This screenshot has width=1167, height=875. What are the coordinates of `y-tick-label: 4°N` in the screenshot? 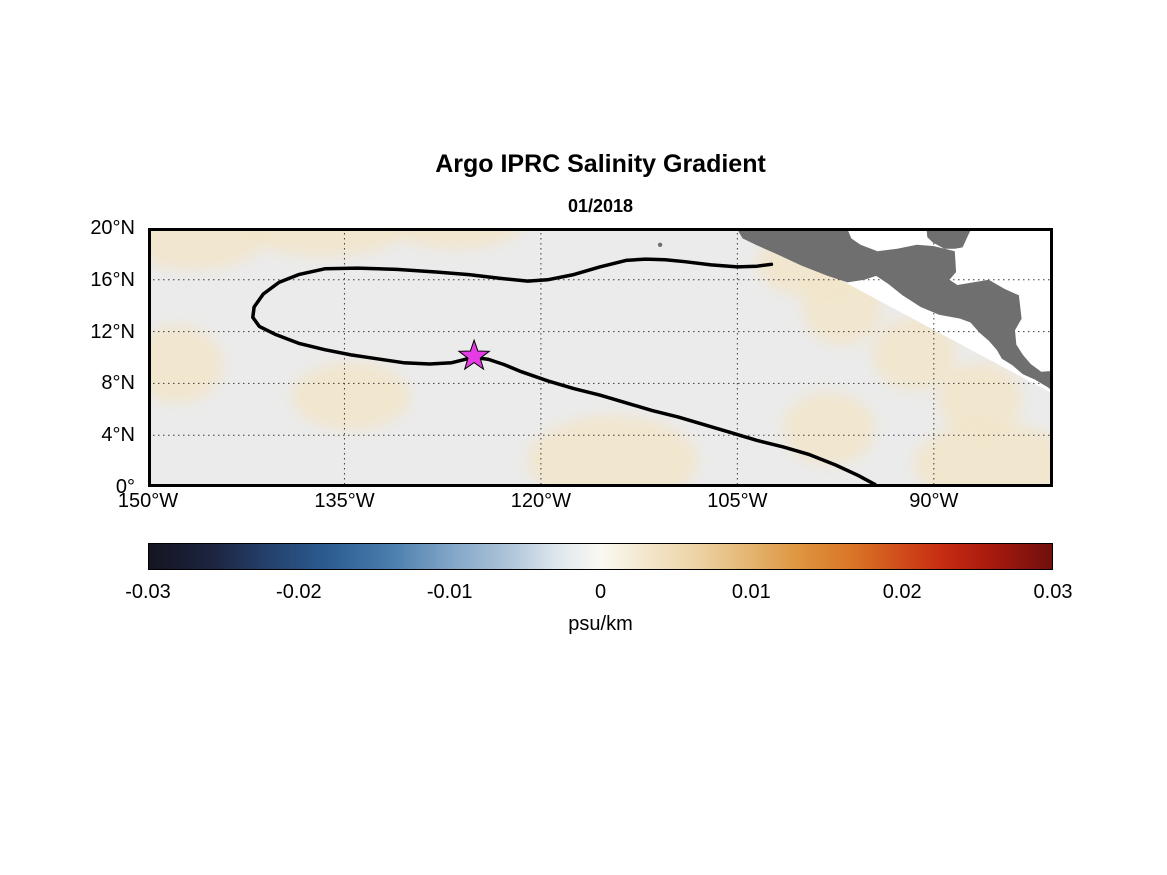 It's located at (118, 435).